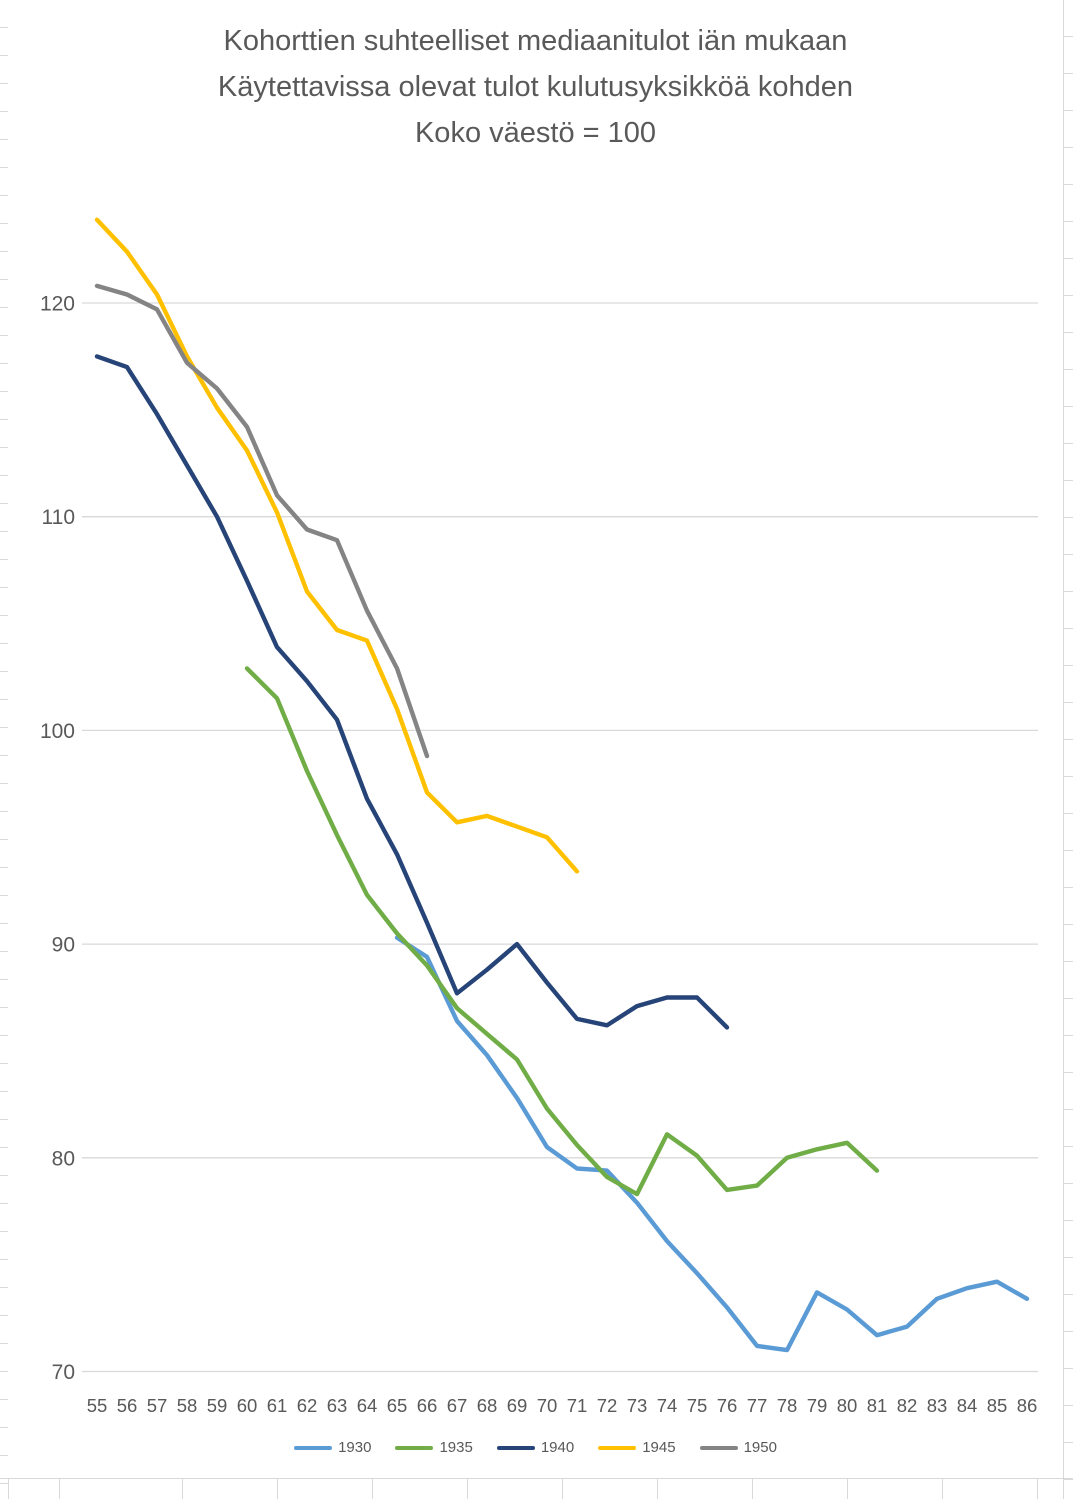 The height and width of the screenshot is (1499, 1073). What do you see at coordinates (157, 1405) in the screenshot?
I see `x-axis-label-57: 57` at bounding box center [157, 1405].